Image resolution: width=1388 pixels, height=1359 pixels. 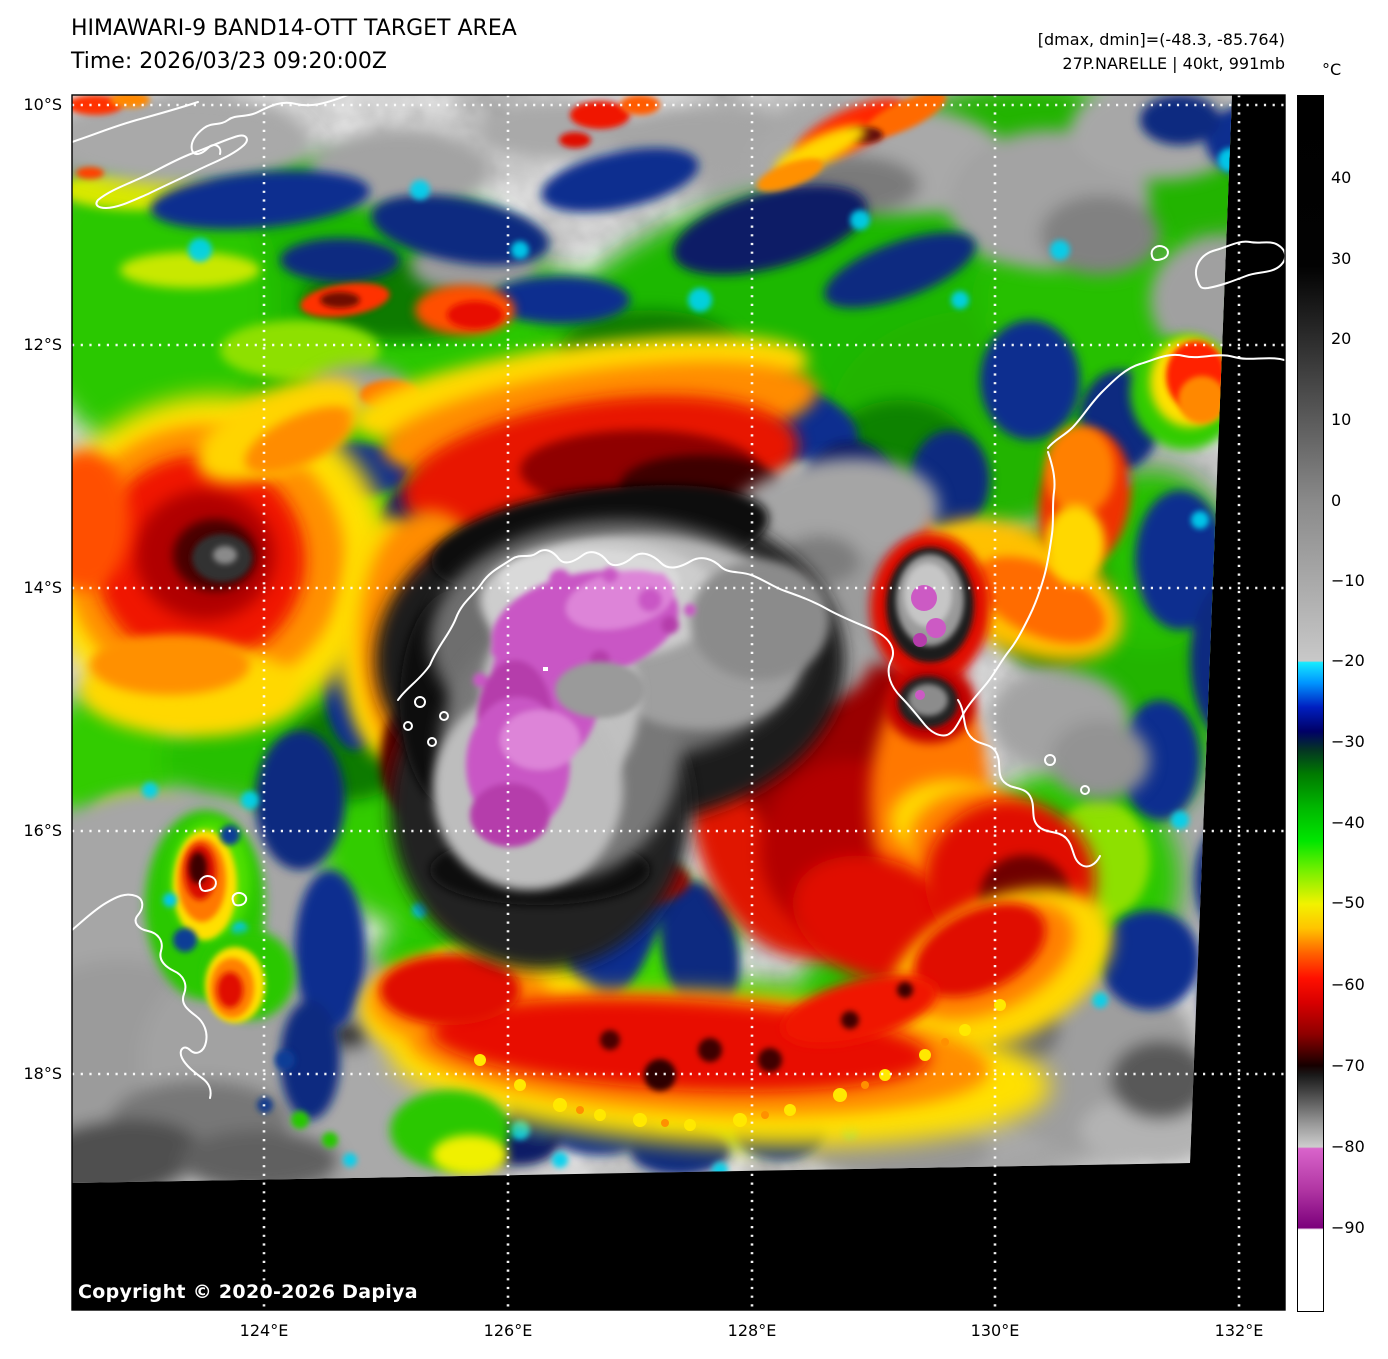 What do you see at coordinates (142, 996) in the screenshot?
I see `dampier-peninsula-coast` at bounding box center [142, 996].